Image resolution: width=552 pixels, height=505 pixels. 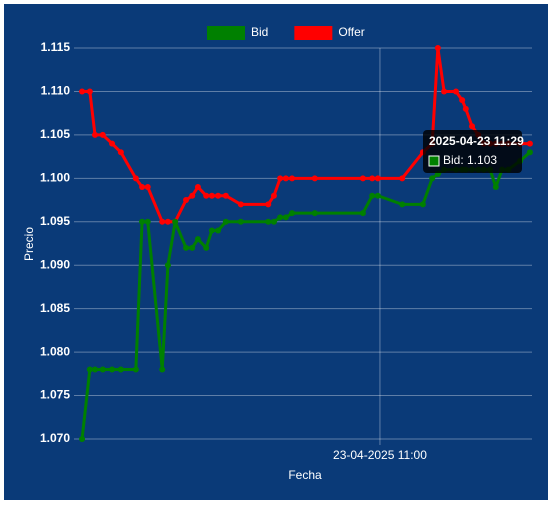 What do you see at coordinates (55, 221) in the screenshot?
I see `y-tick-label: 1.095` at bounding box center [55, 221].